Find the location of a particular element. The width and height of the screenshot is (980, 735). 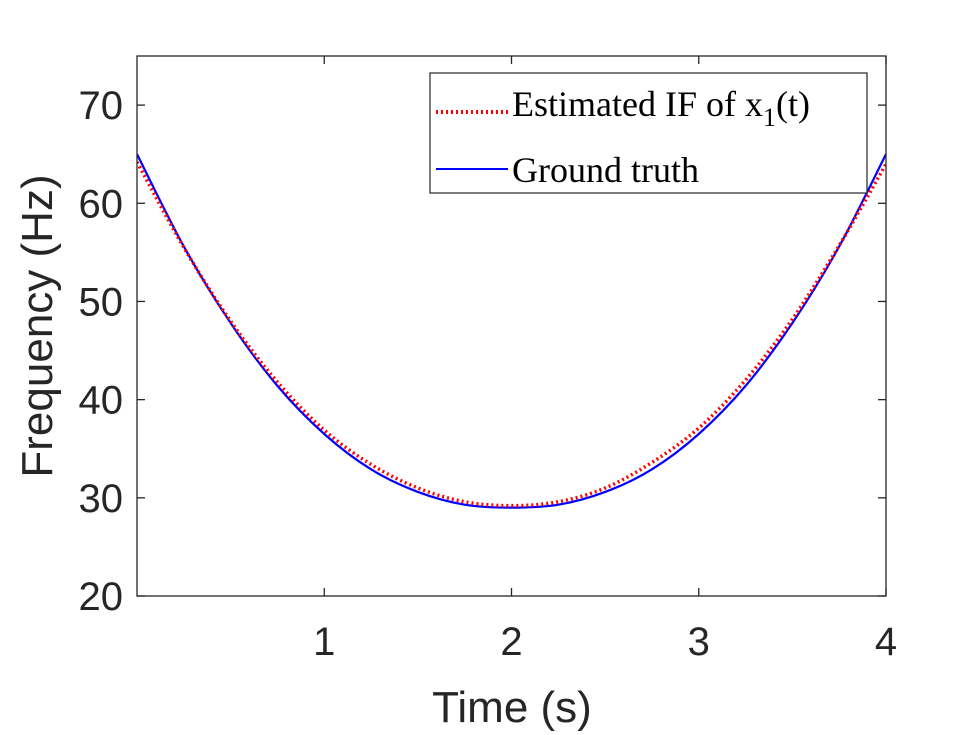

y-axis-title: Frequency (Hz) is located at coordinates (37, 325).